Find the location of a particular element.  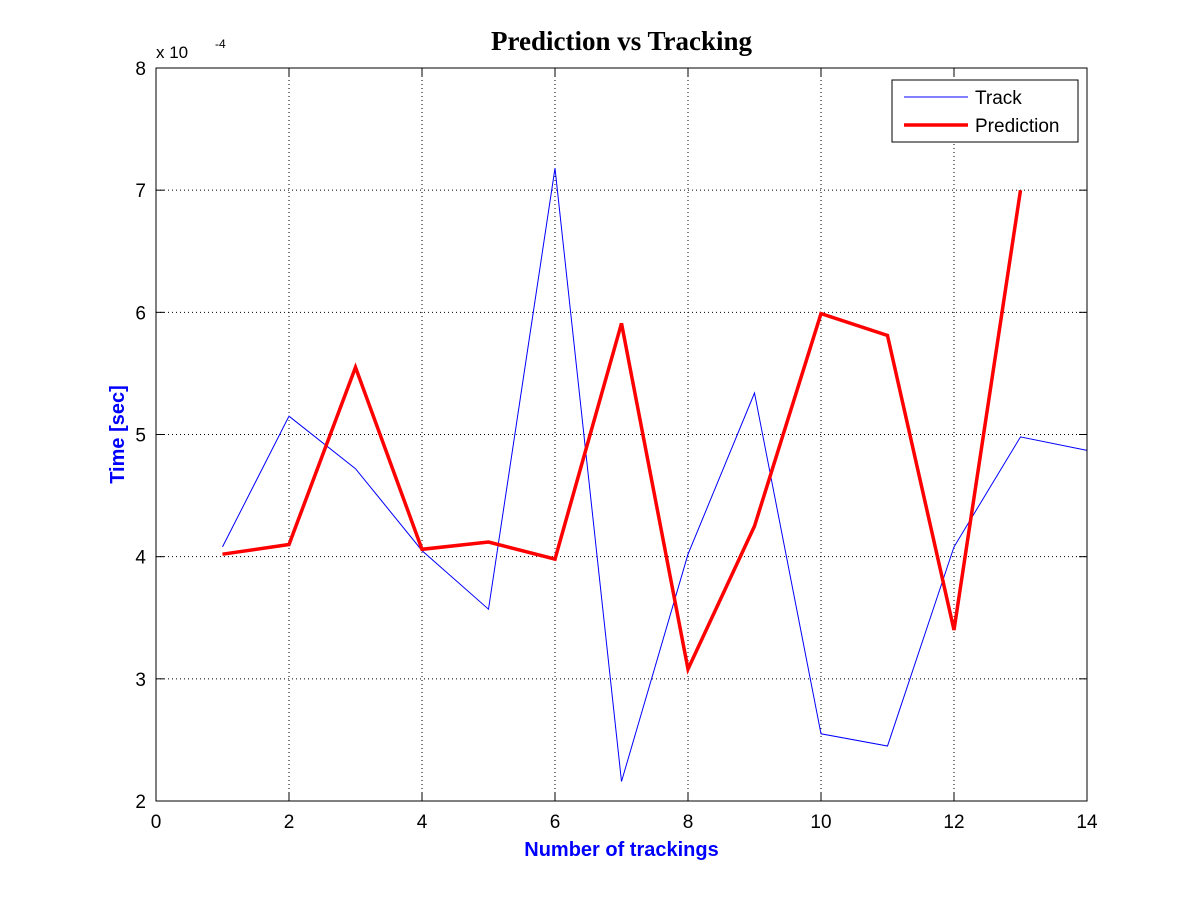

y-tick-label: 8 is located at coordinates (140, 69).